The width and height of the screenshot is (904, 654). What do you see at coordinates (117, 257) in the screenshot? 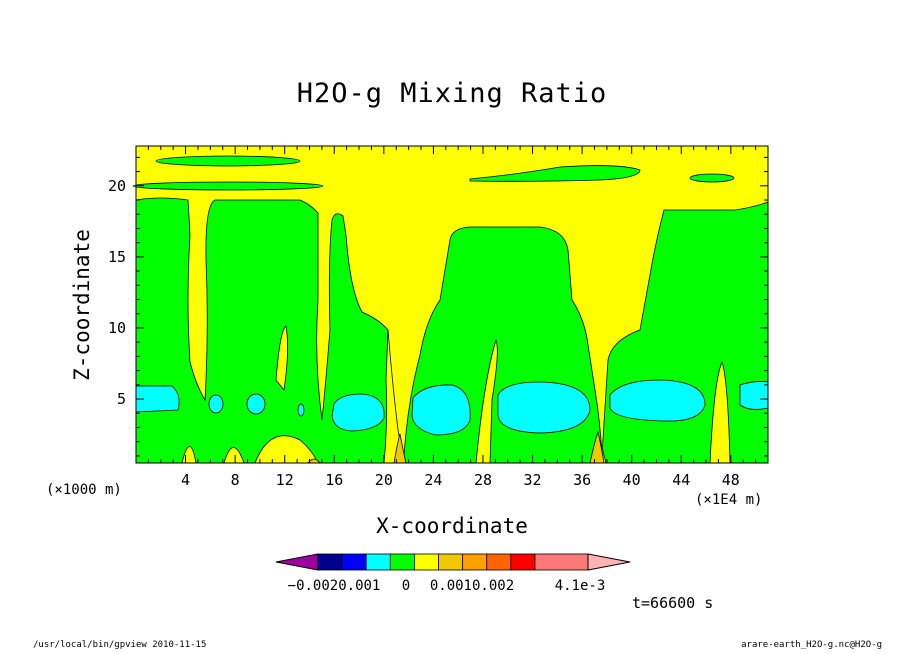
I see `y-tick-label: 15` at bounding box center [117, 257].